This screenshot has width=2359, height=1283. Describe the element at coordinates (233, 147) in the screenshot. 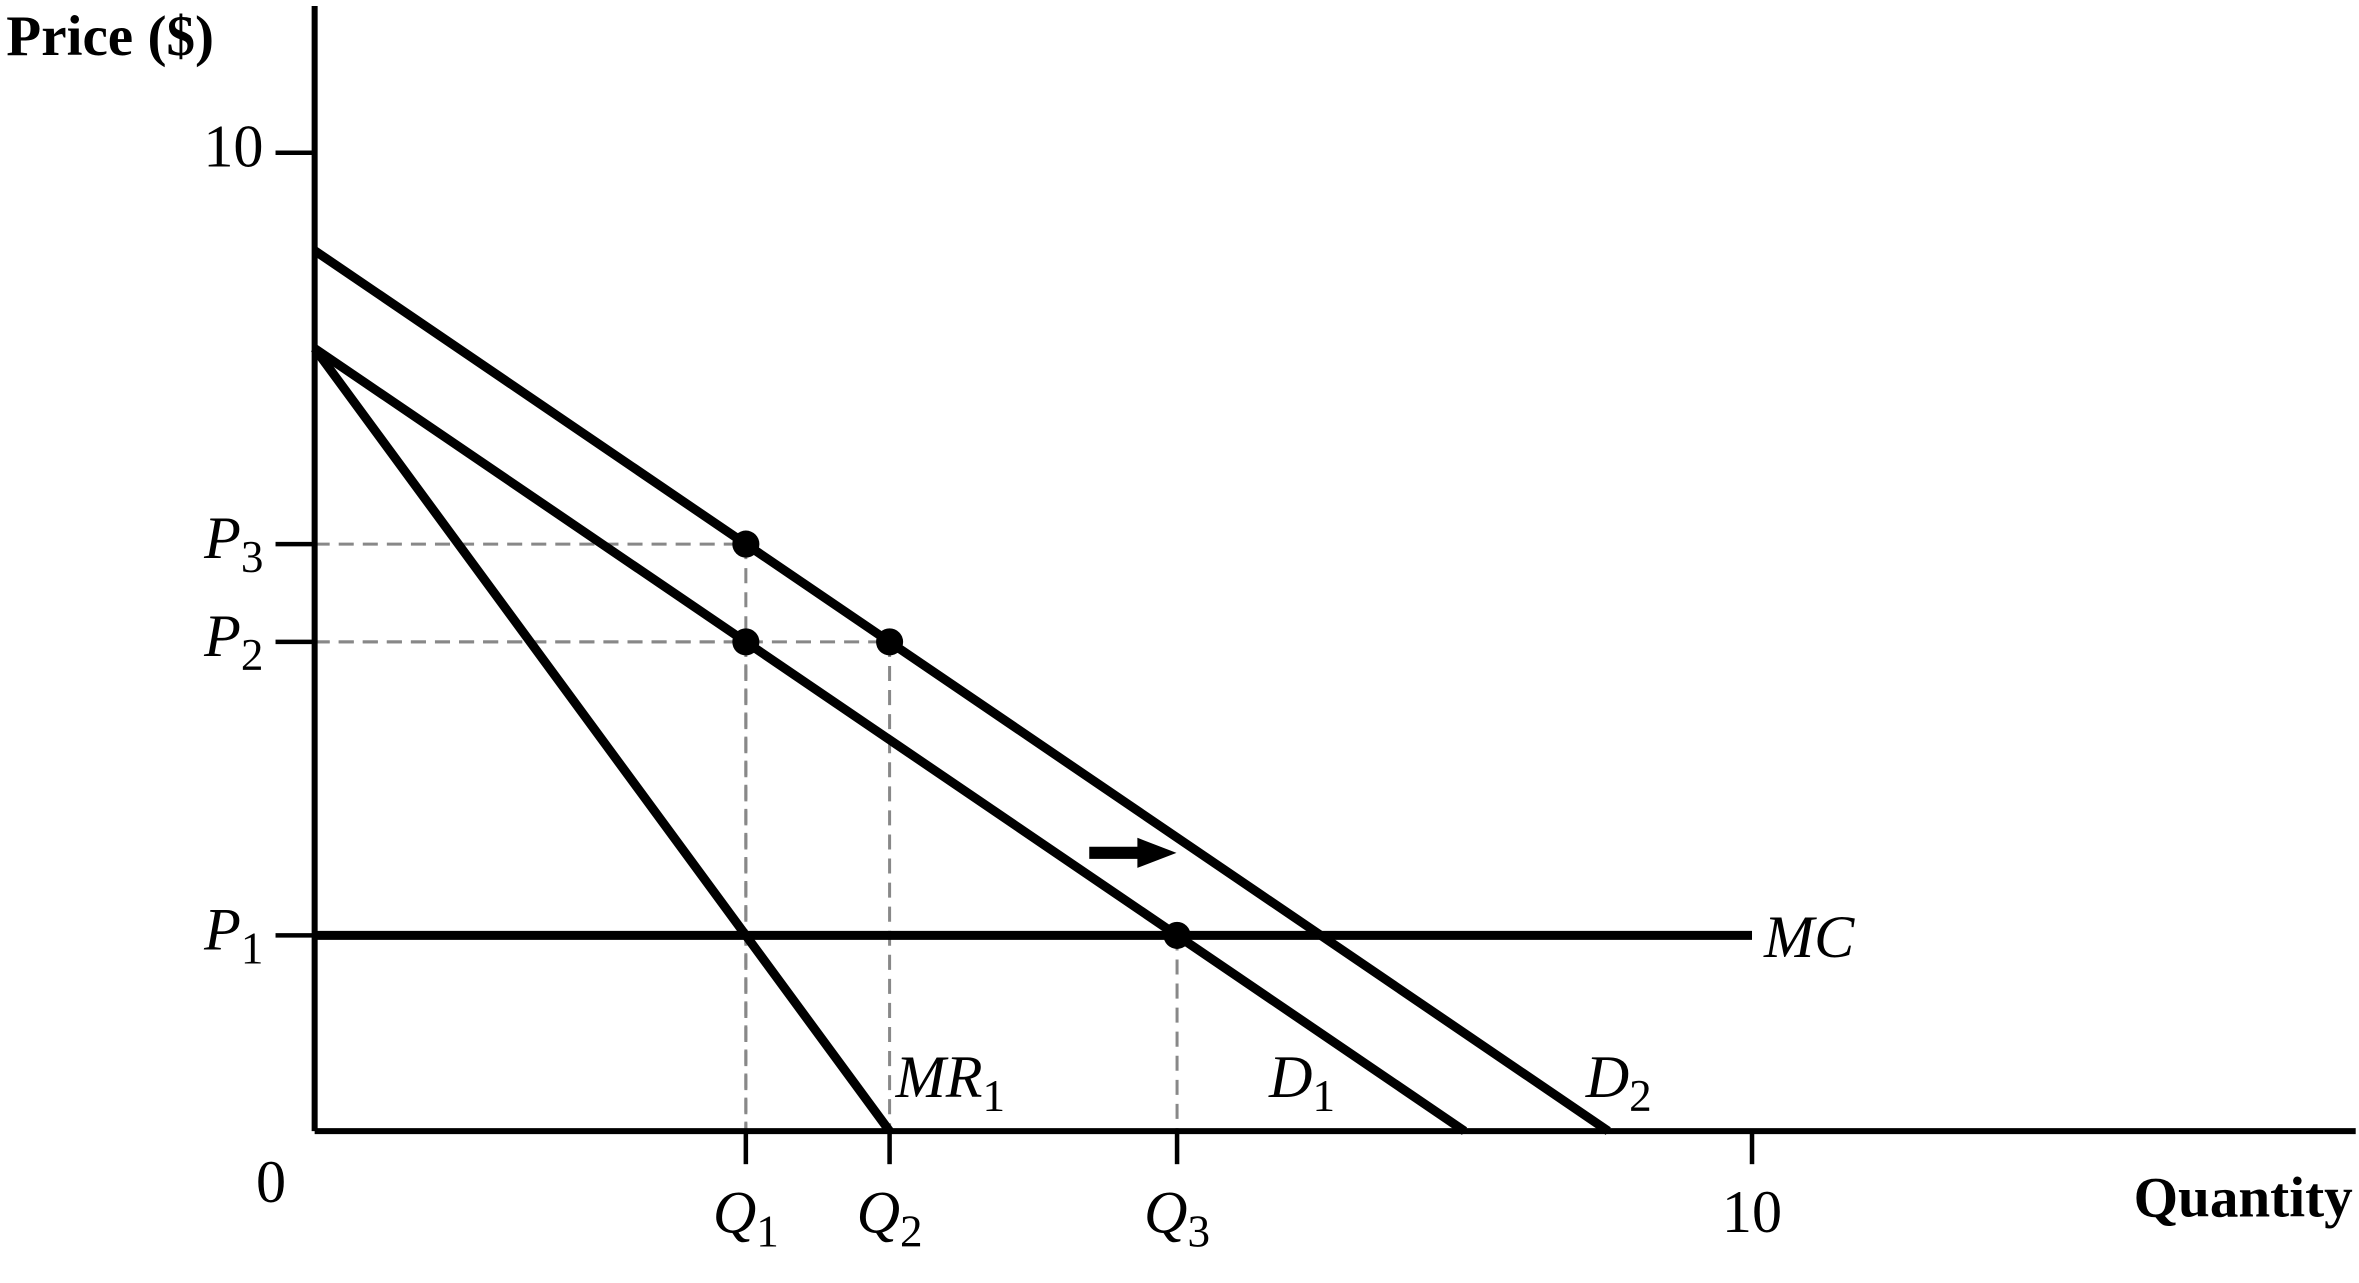

I see `y-tick-label: 10` at that location.